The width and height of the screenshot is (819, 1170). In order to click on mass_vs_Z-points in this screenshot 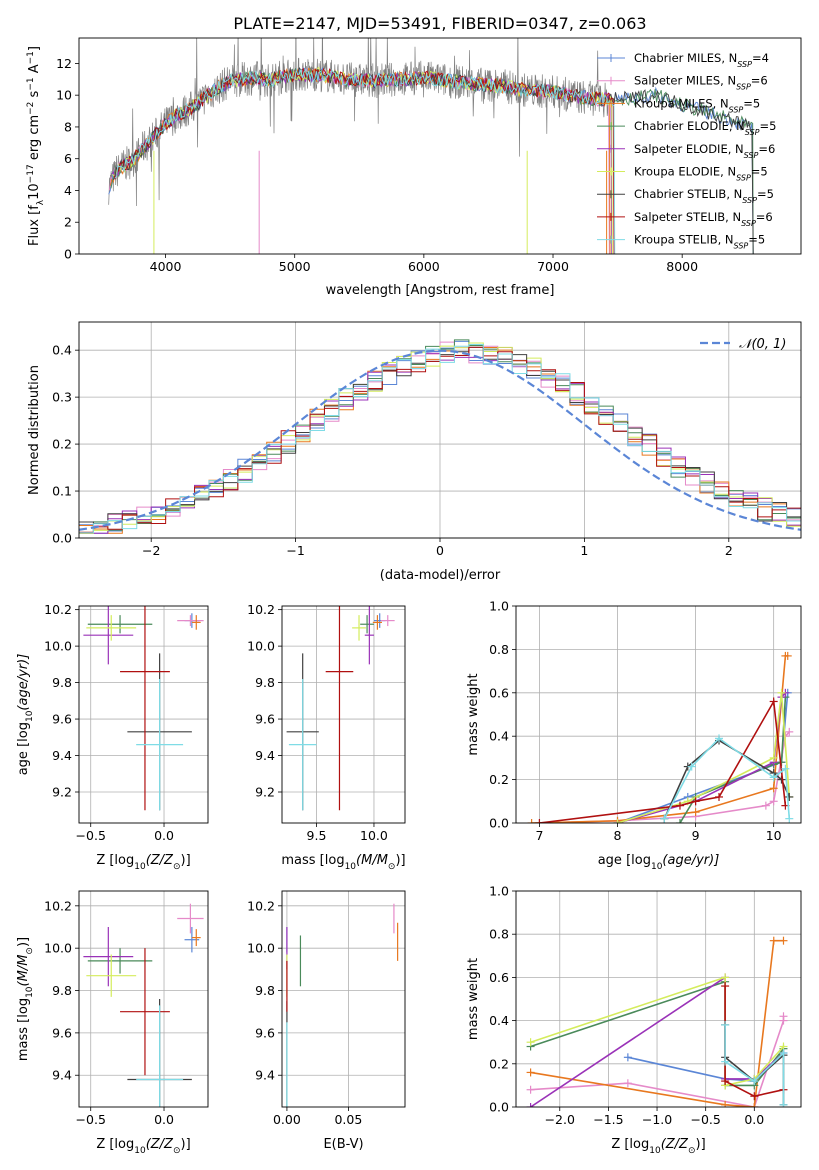, I will do `click(143, 1005)`.